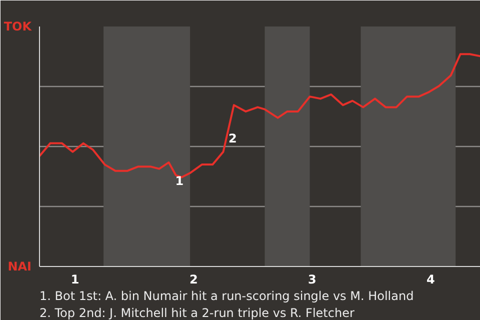  What do you see at coordinates (179, 181) in the screenshot?
I see `annotation: 1` at bounding box center [179, 181].